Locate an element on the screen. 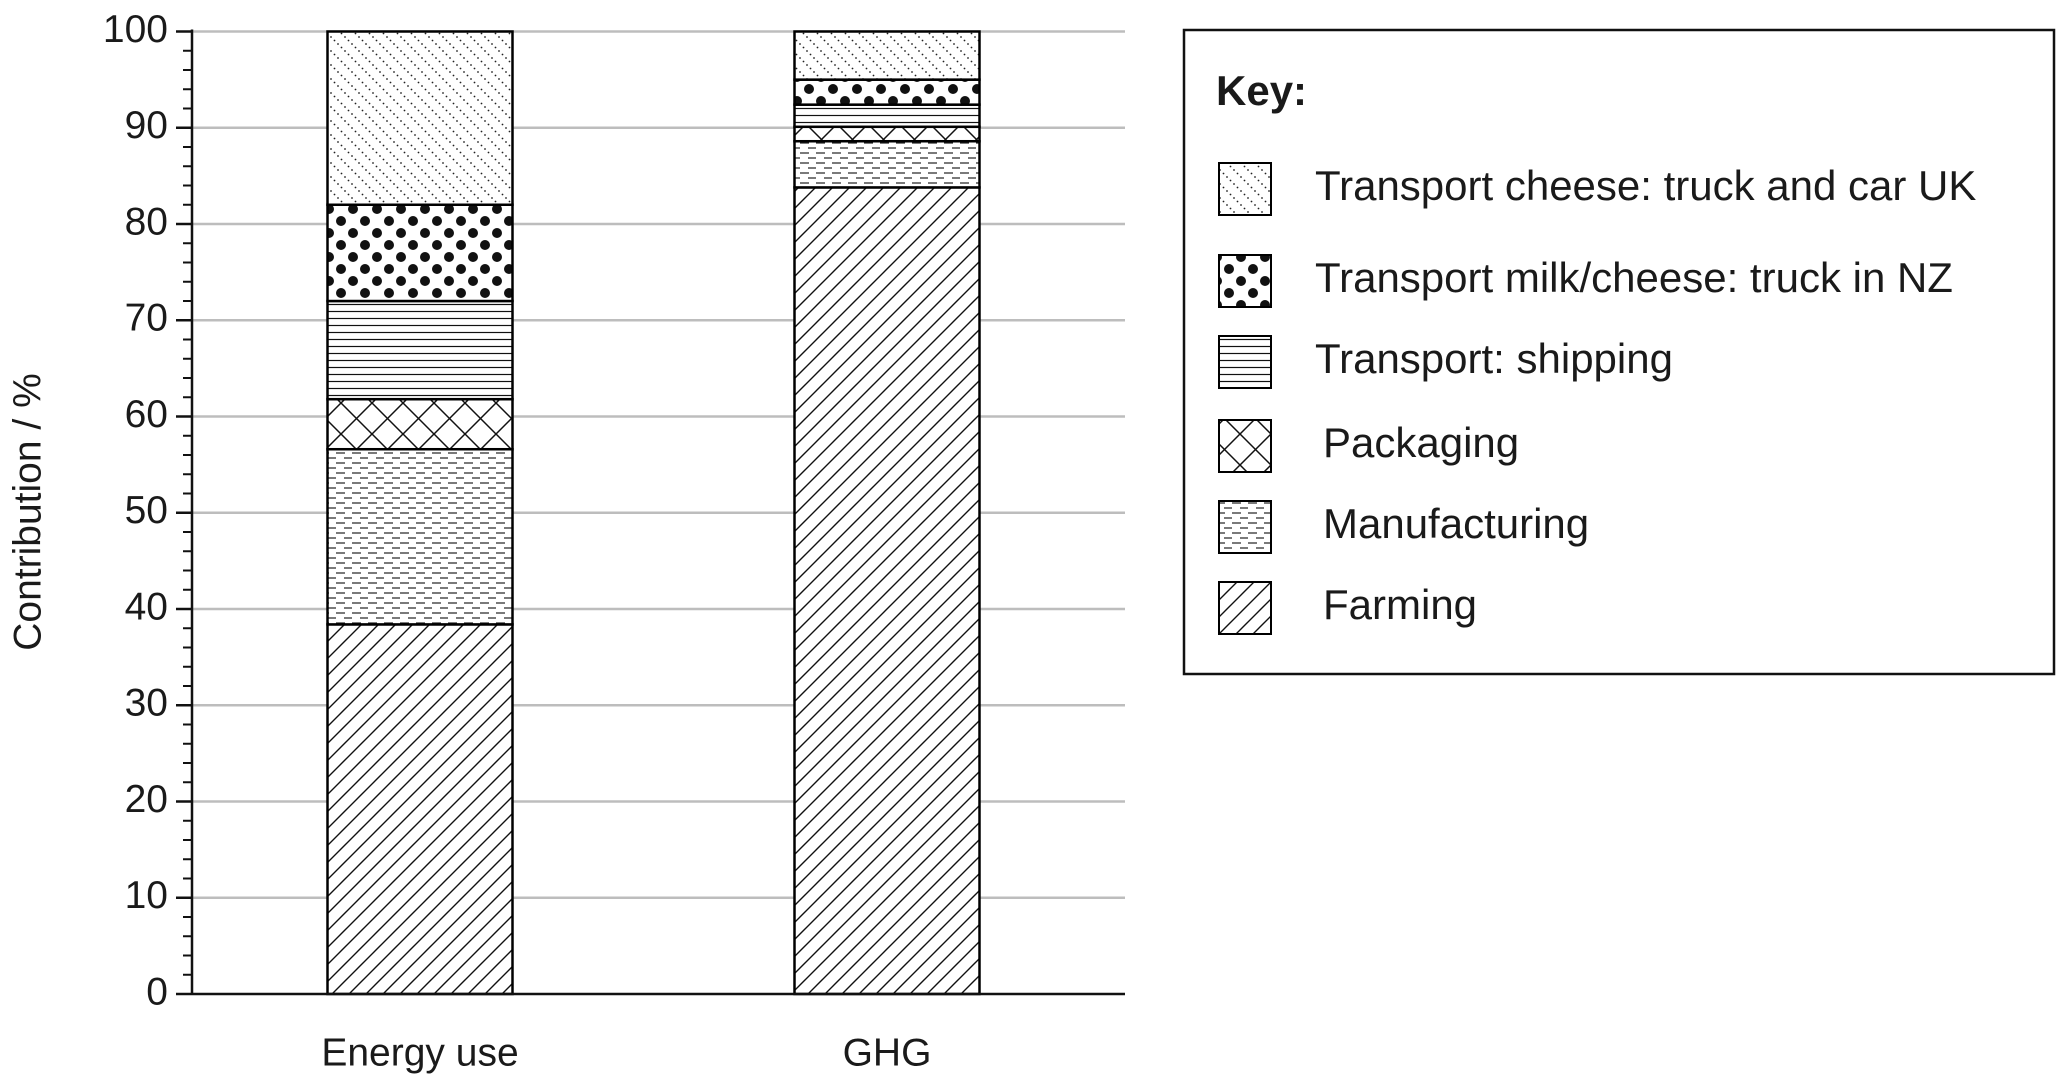 This screenshot has width=2060, height=1086. legend-label: Transport: shipping is located at coordinates (1494, 358).